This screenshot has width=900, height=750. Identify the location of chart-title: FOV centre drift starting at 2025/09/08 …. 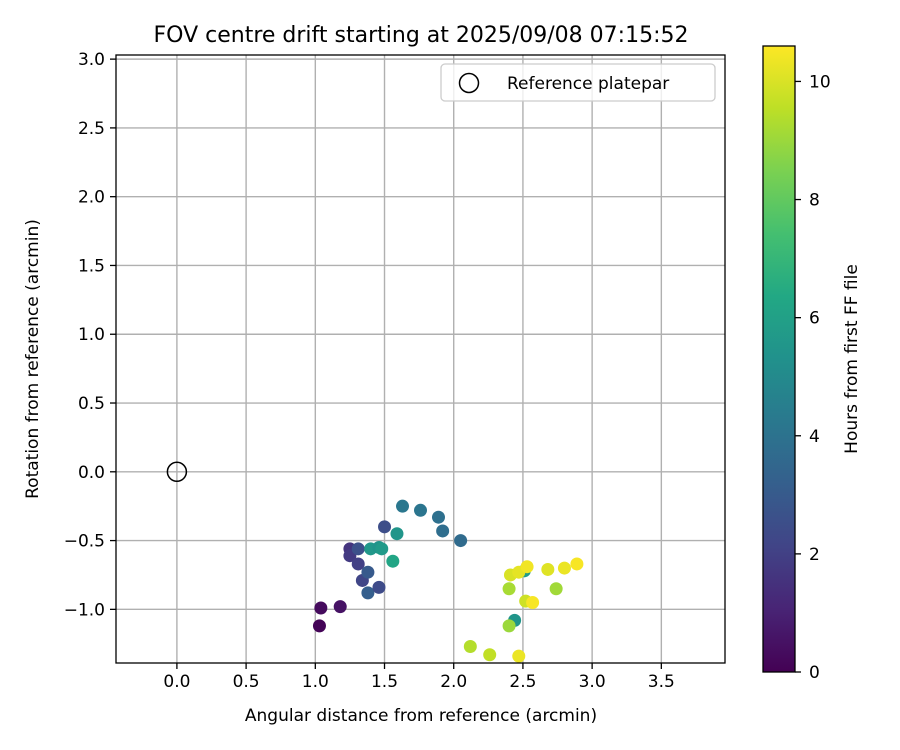
(421, 35).